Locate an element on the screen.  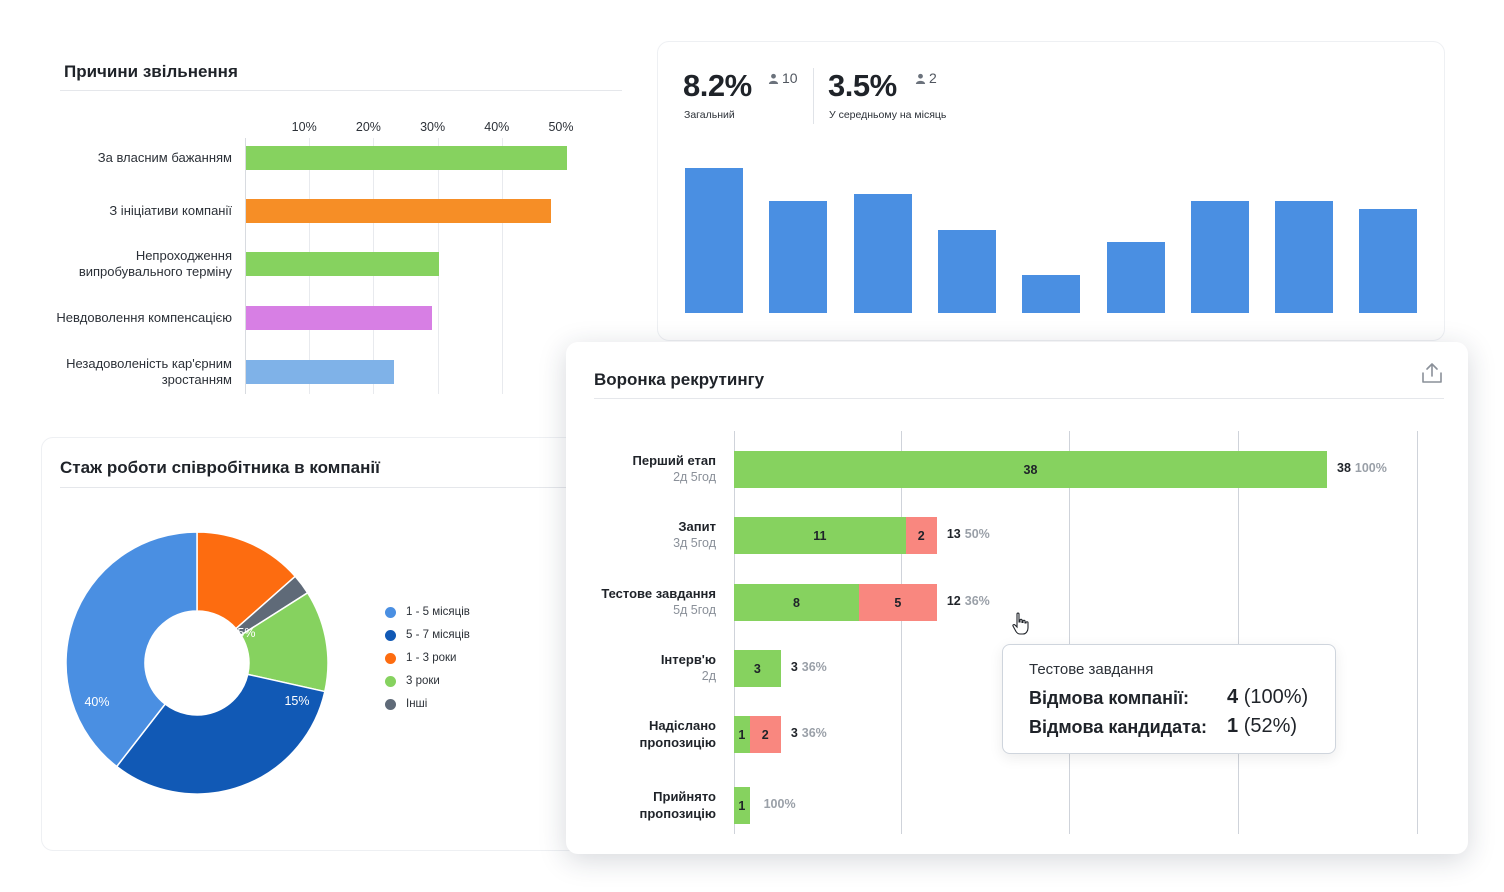
funnel-bar-rejected: 5 is located at coordinates (897, 602).